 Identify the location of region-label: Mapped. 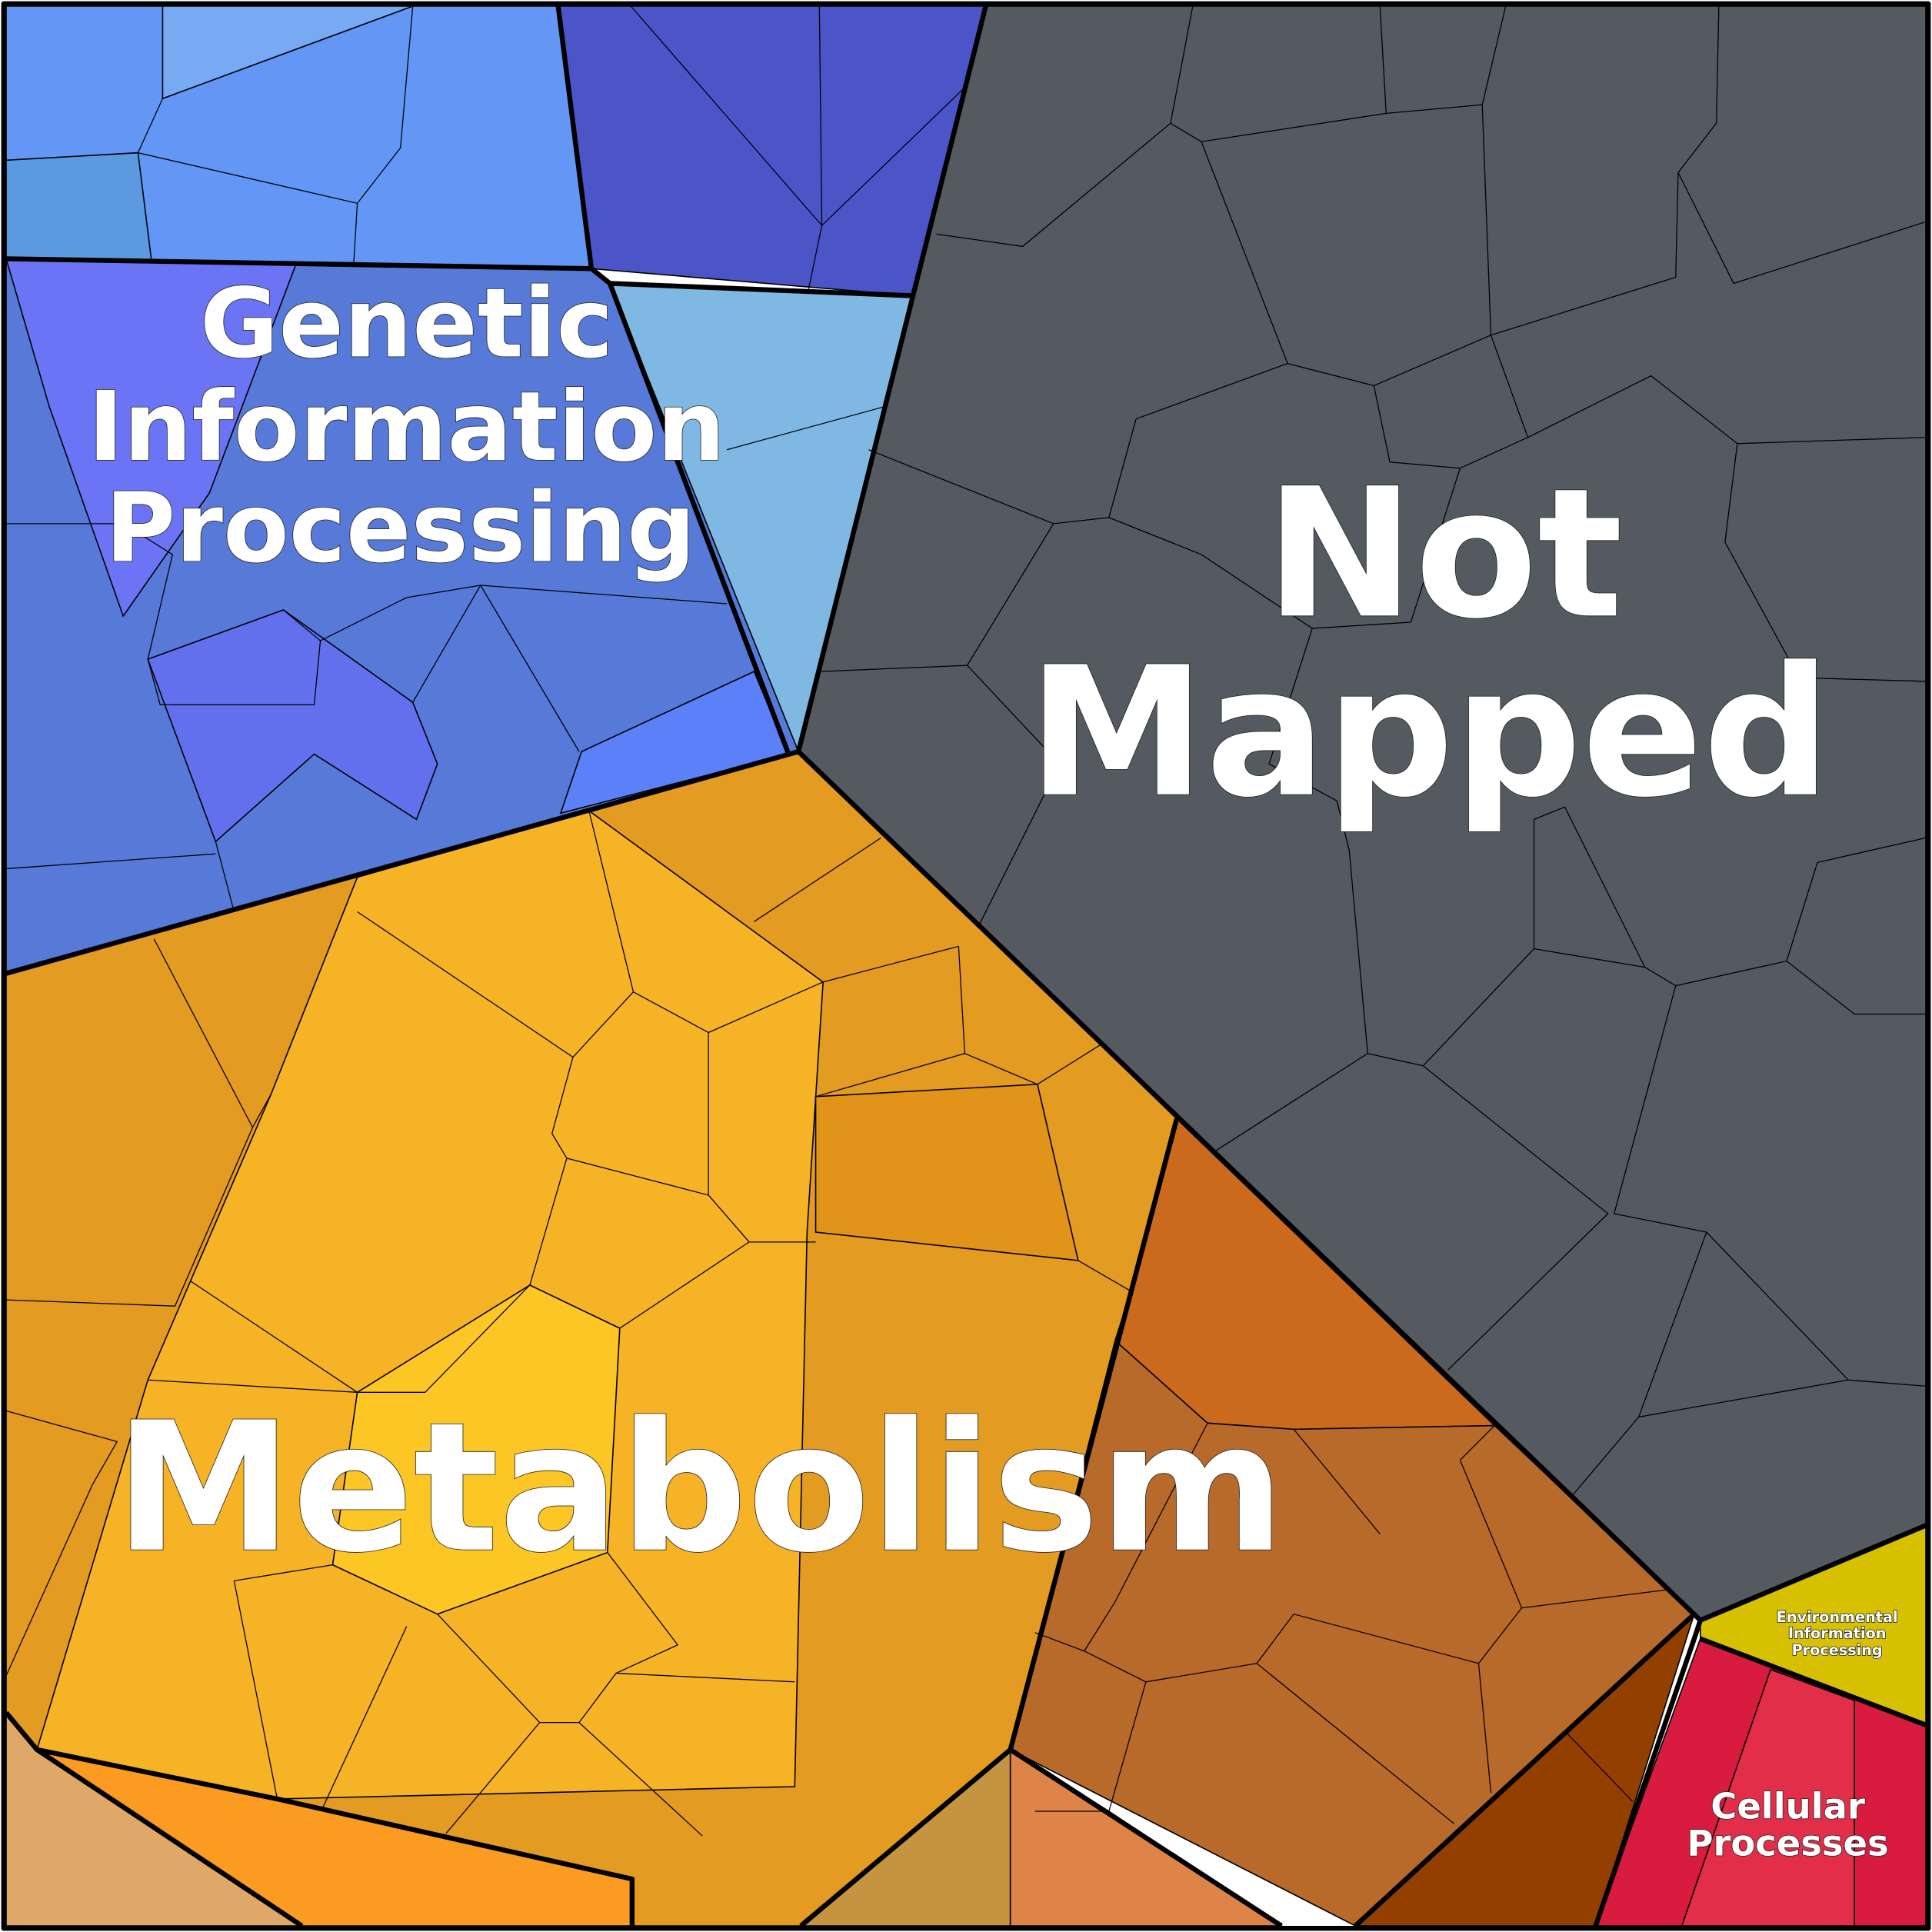
(1429, 732).